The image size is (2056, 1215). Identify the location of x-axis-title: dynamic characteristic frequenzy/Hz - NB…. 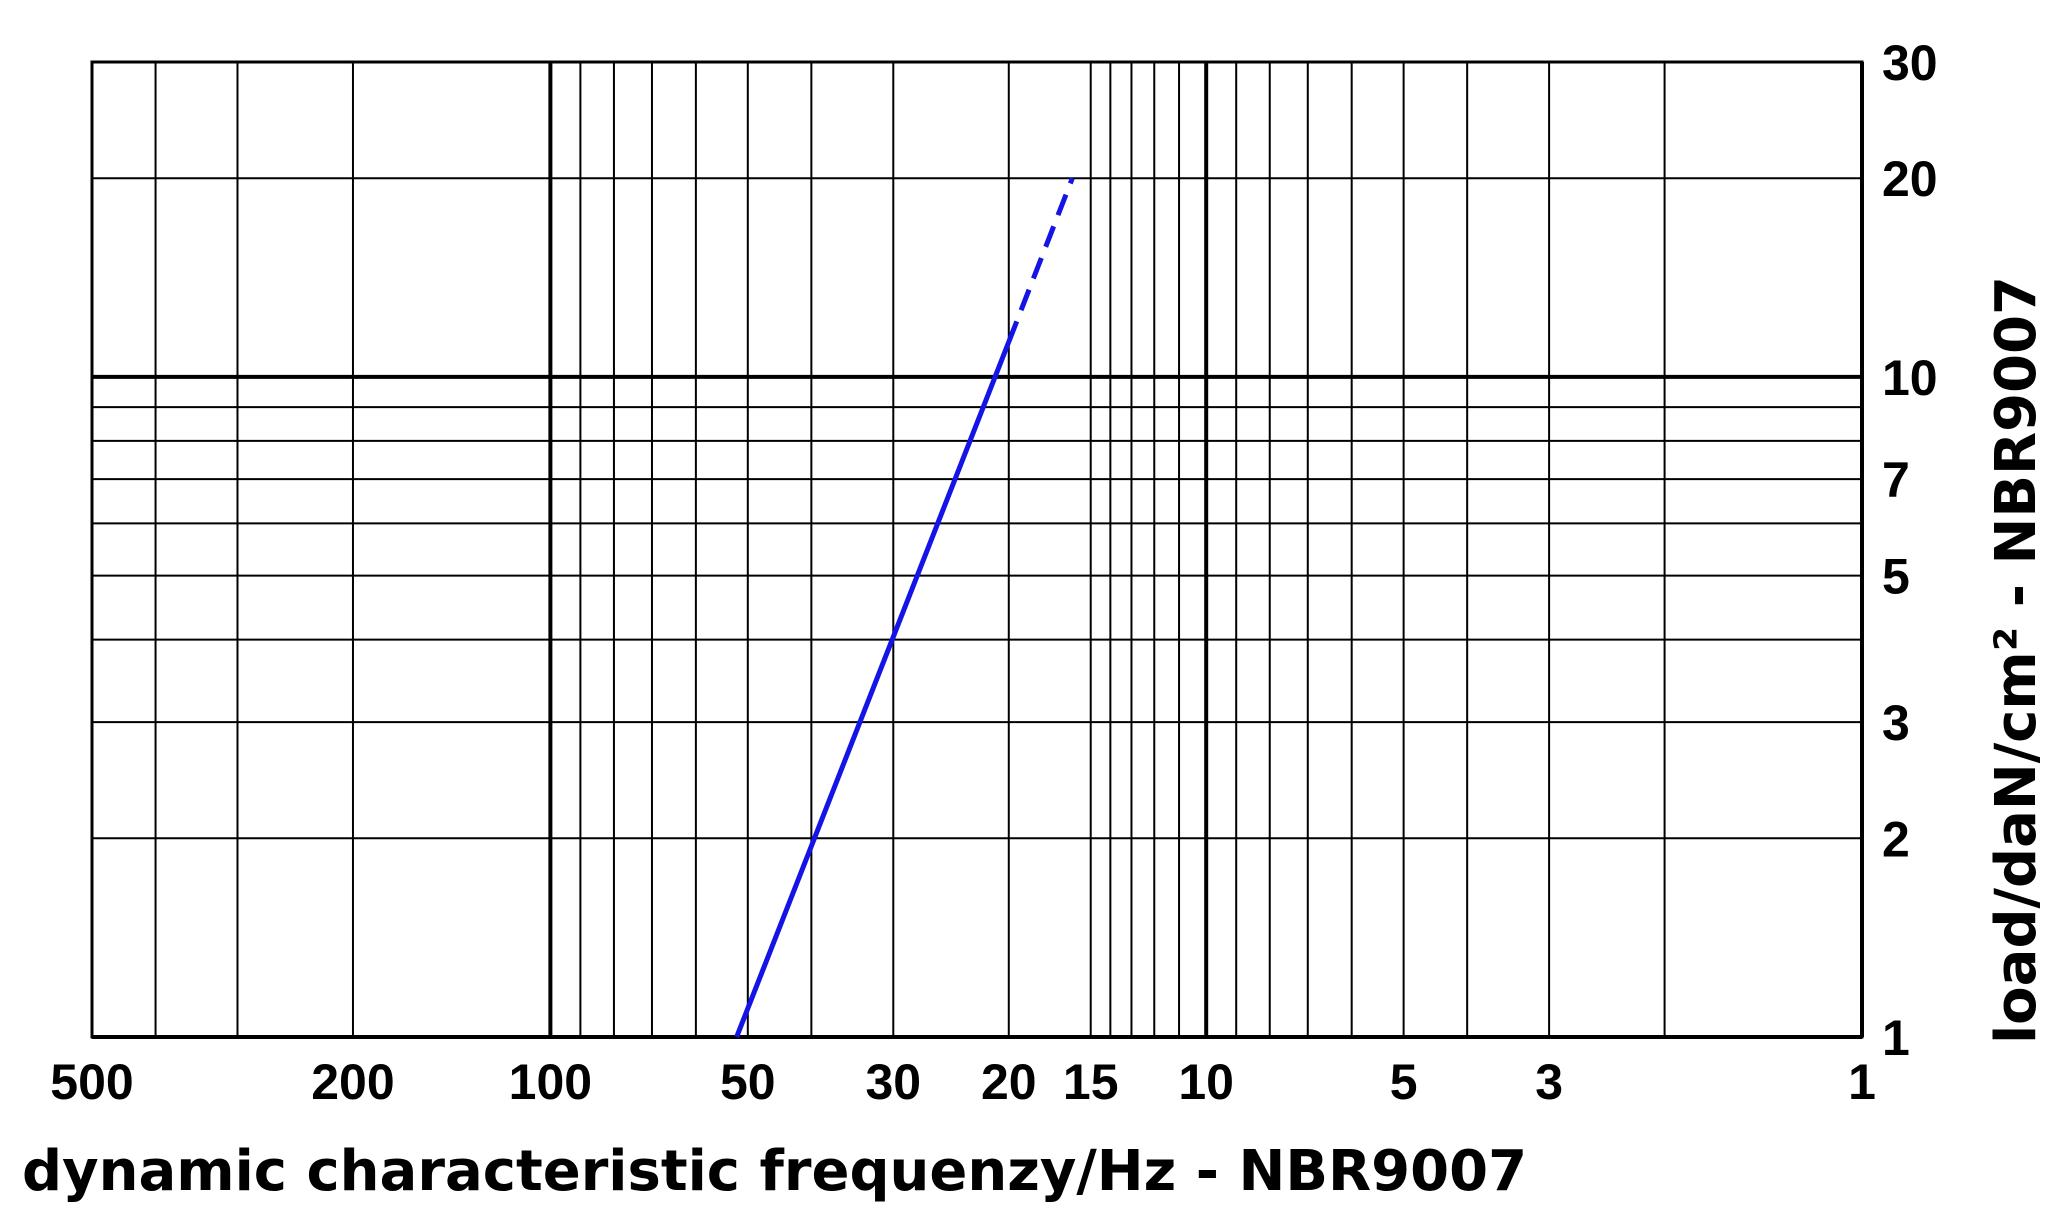
(774, 1171).